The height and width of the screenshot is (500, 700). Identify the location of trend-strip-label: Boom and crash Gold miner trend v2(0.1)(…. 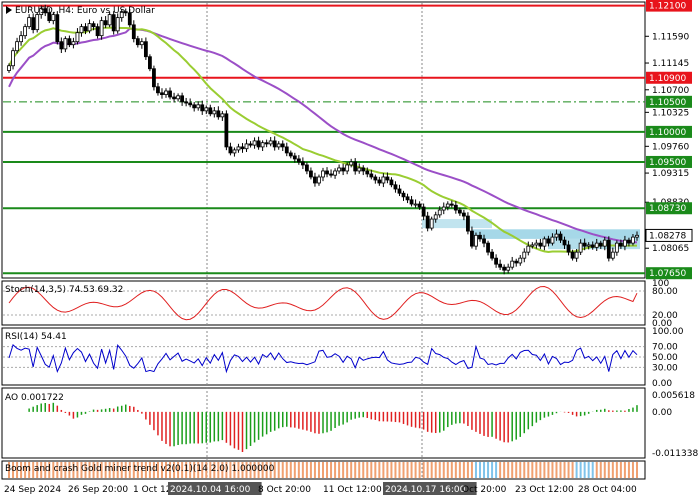
(140, 469).